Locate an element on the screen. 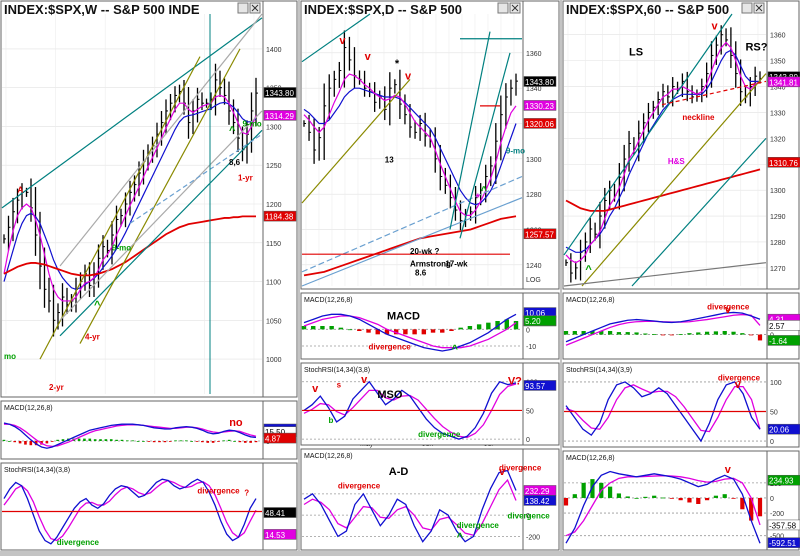  daily-price-value-tag-bg is located at coordinates (540, 234).